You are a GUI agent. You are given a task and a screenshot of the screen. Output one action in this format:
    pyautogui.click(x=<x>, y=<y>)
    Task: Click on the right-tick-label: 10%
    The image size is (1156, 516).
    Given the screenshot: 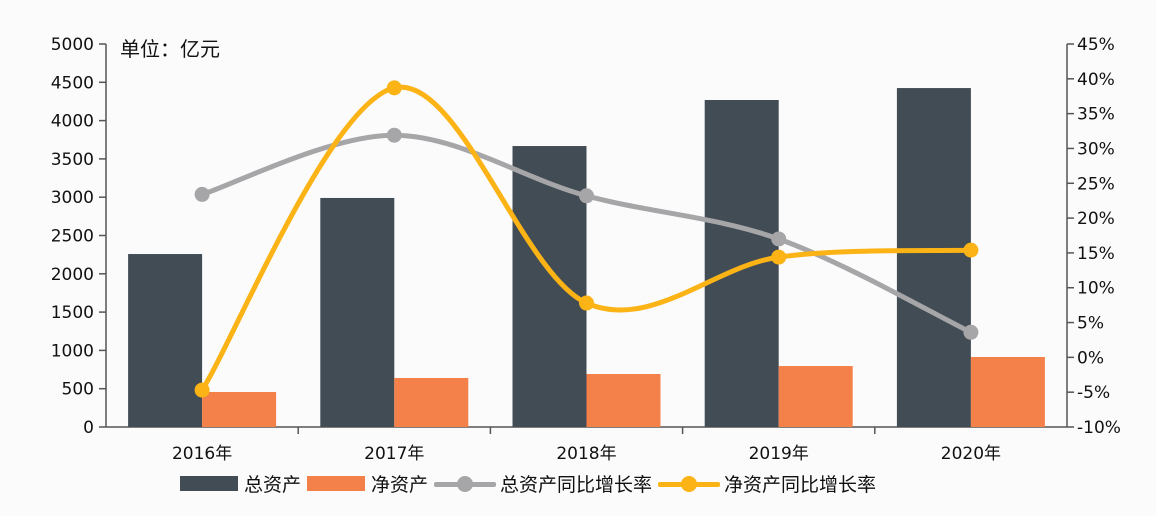 What is the action you would take?
    pyautogui.click(x=1096, y=289)
    